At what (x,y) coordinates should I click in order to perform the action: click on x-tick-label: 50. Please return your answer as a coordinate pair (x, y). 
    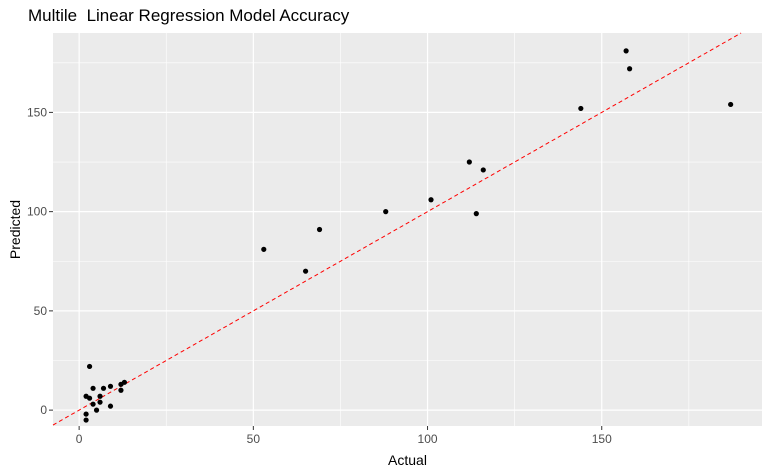
    Looking at the image, I should click on (254, 439).